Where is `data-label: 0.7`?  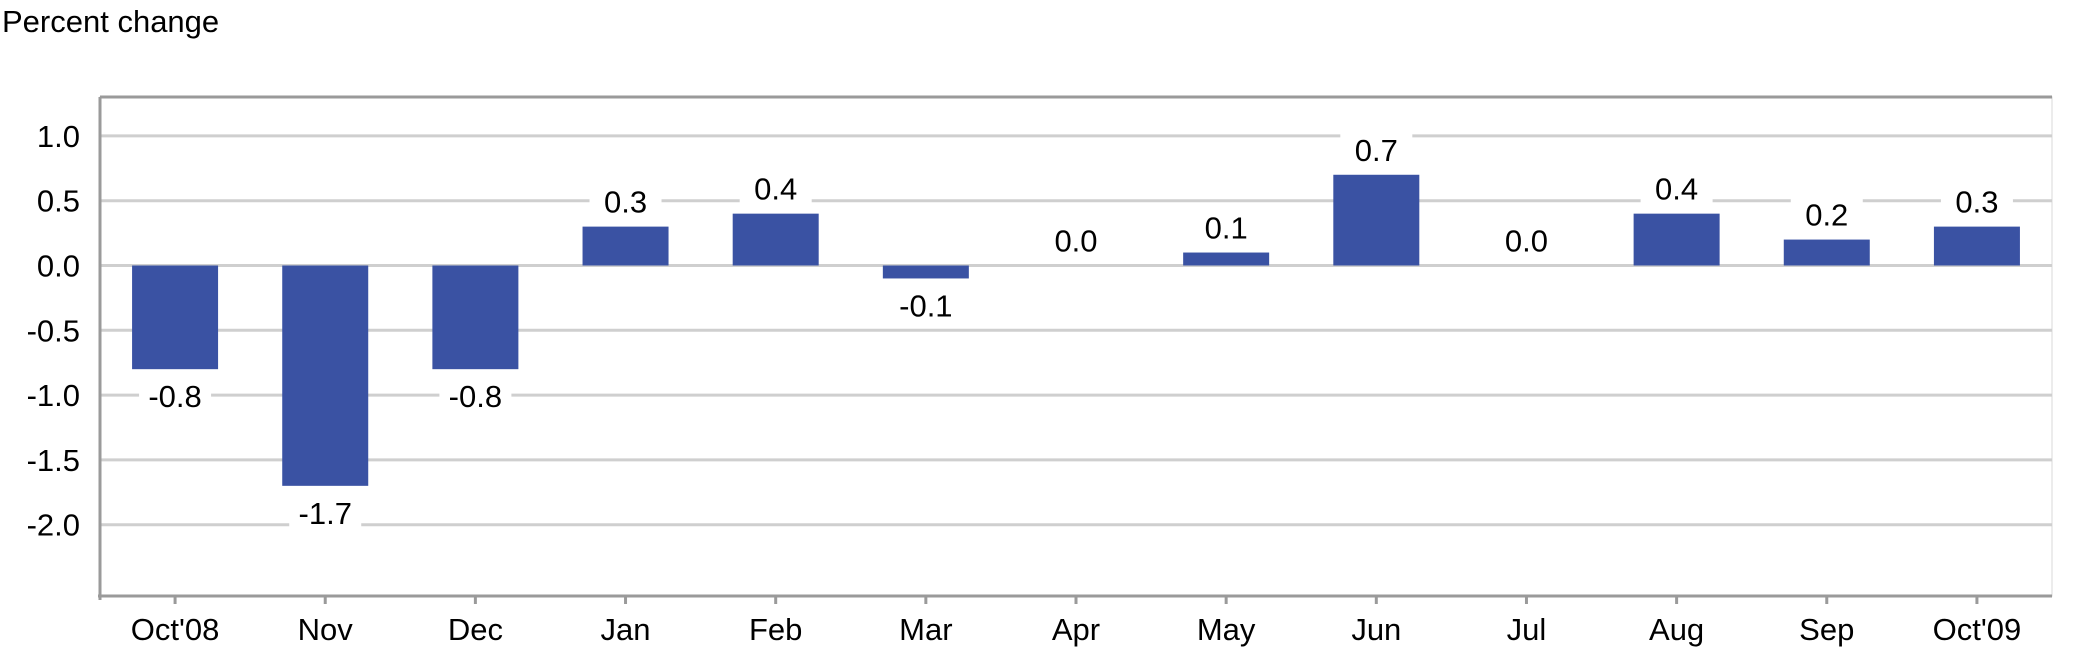
data-label: 0.7 is located at coordinates (1376, 150).